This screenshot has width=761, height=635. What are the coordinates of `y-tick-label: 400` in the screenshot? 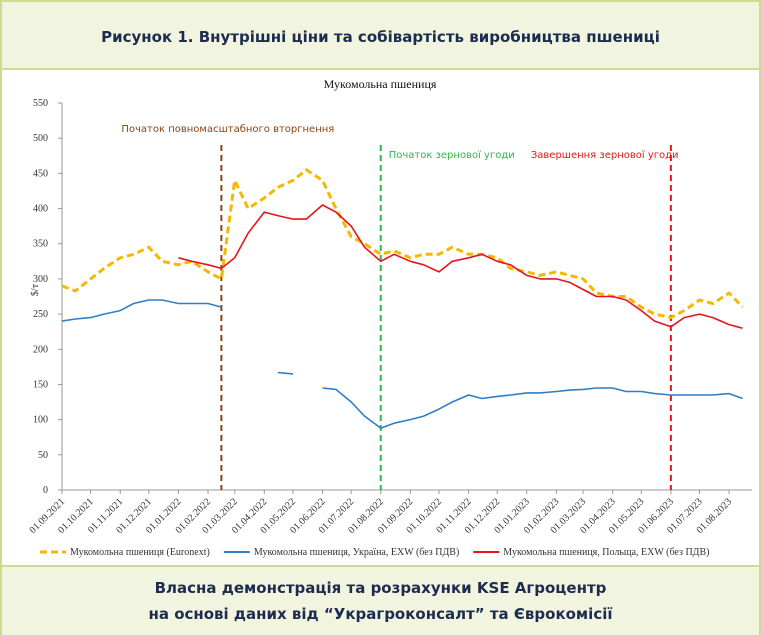 It's located at (40, 209).